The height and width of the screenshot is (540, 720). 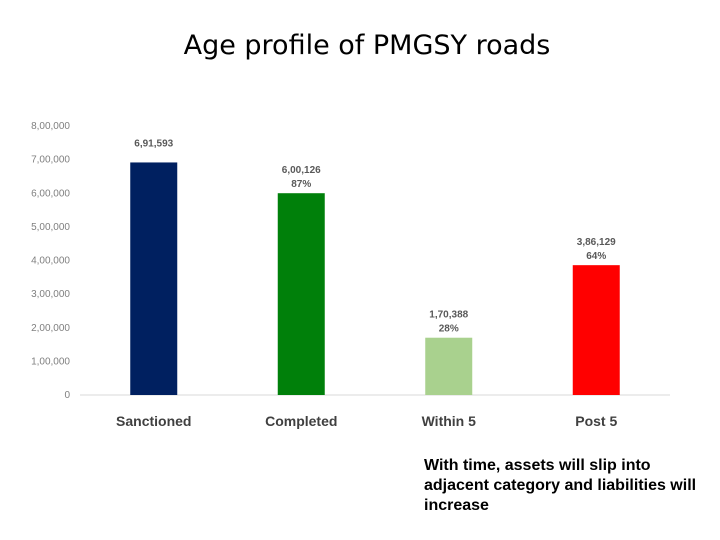 I want to click on category-label: Completed, so click(x=301, y=421).